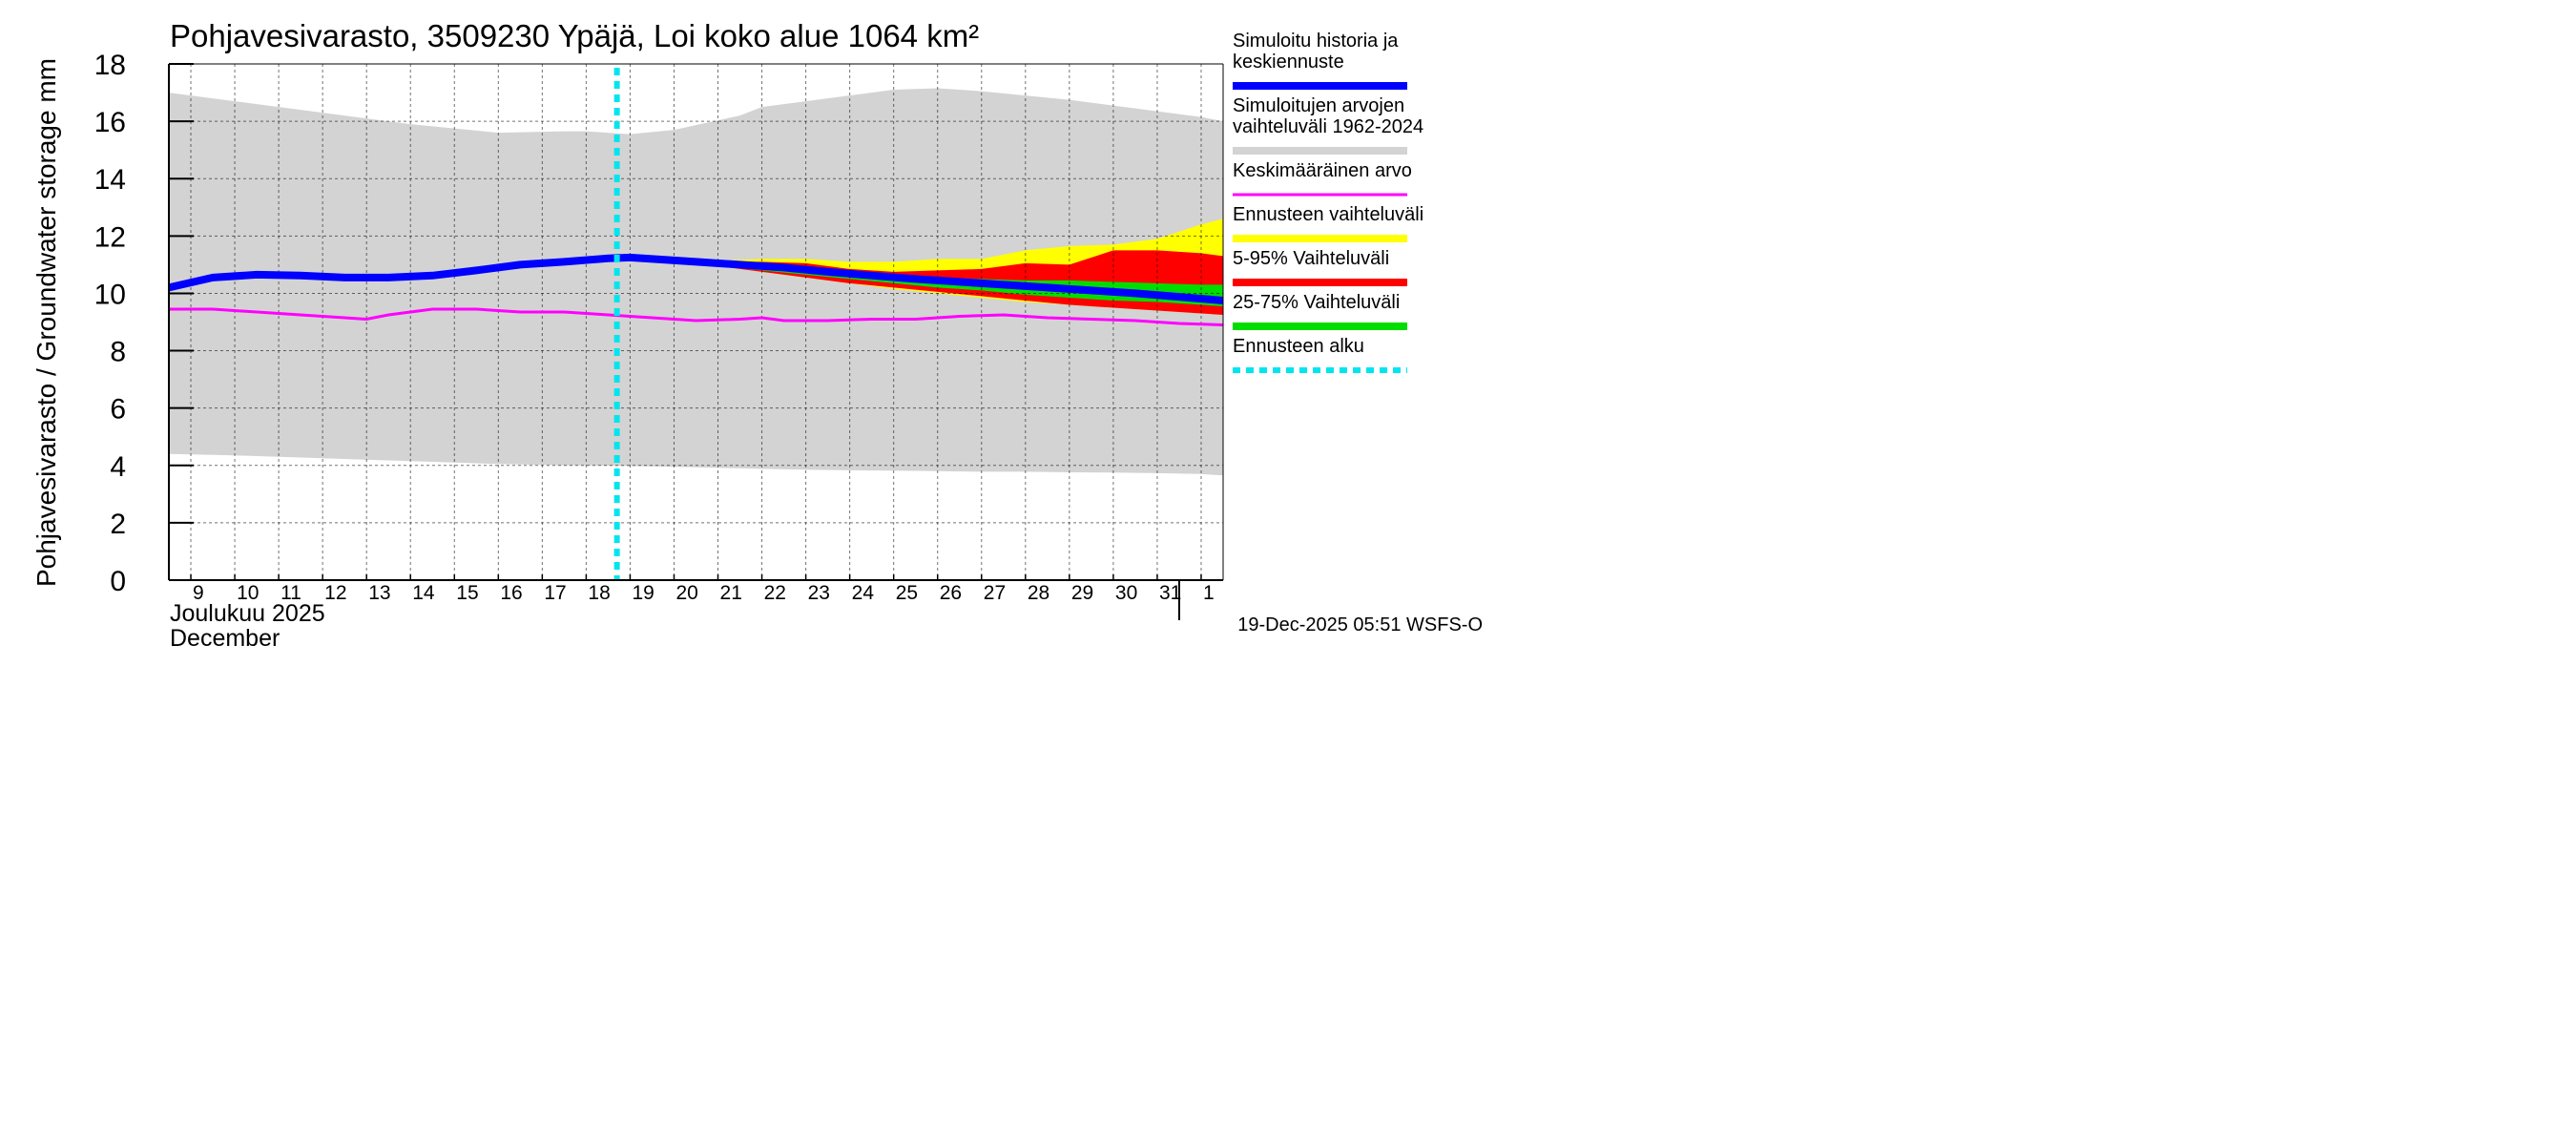  I want to click on timestamp: 19-Dec-2025 05:51 WSFS-O, so click(1360, 624).